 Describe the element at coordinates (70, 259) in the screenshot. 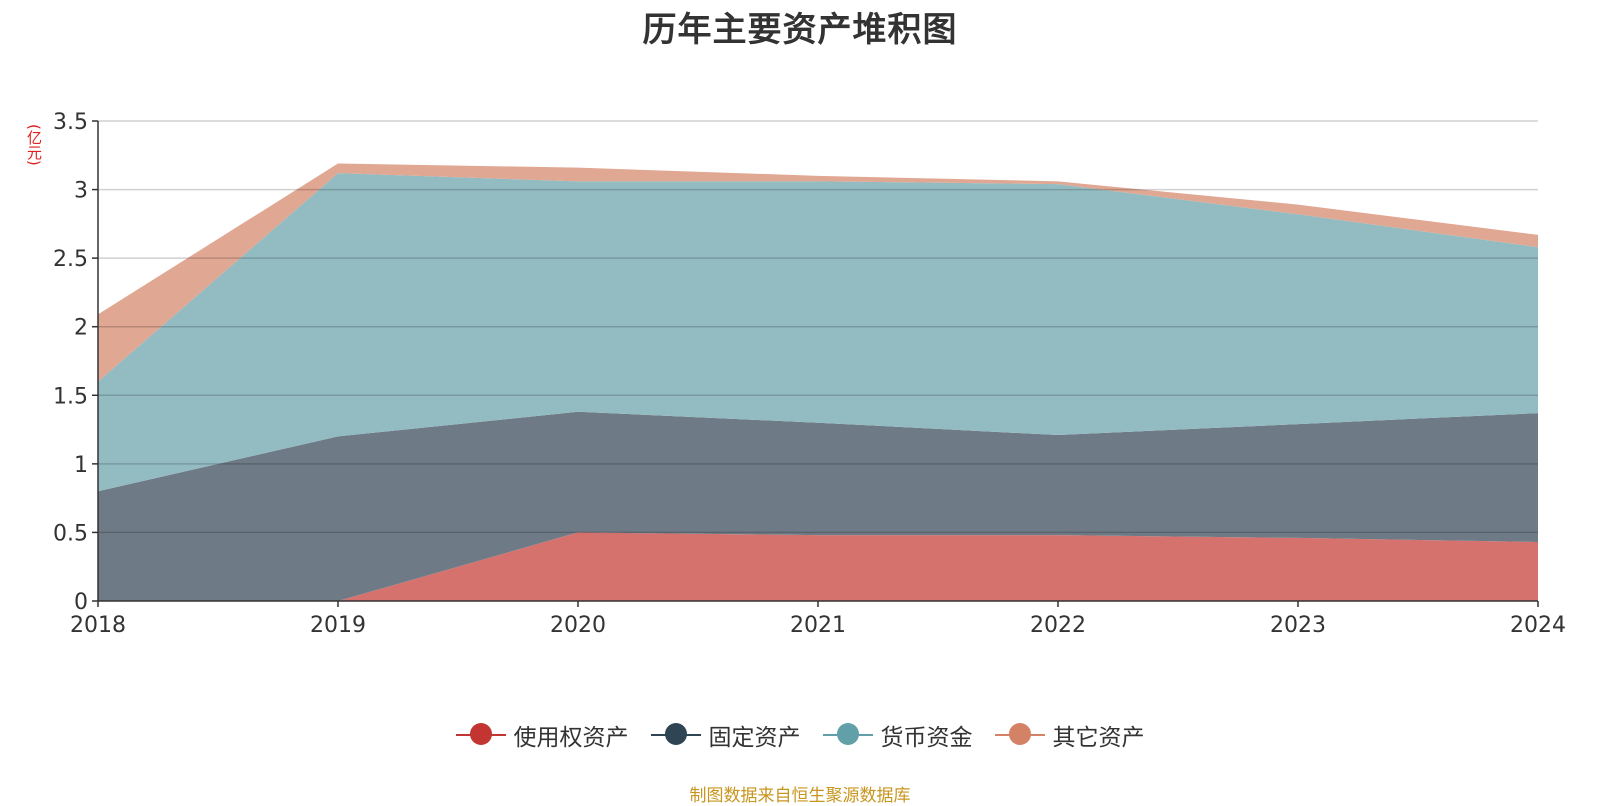

I see `y-tick-label: 2.5` at that location.